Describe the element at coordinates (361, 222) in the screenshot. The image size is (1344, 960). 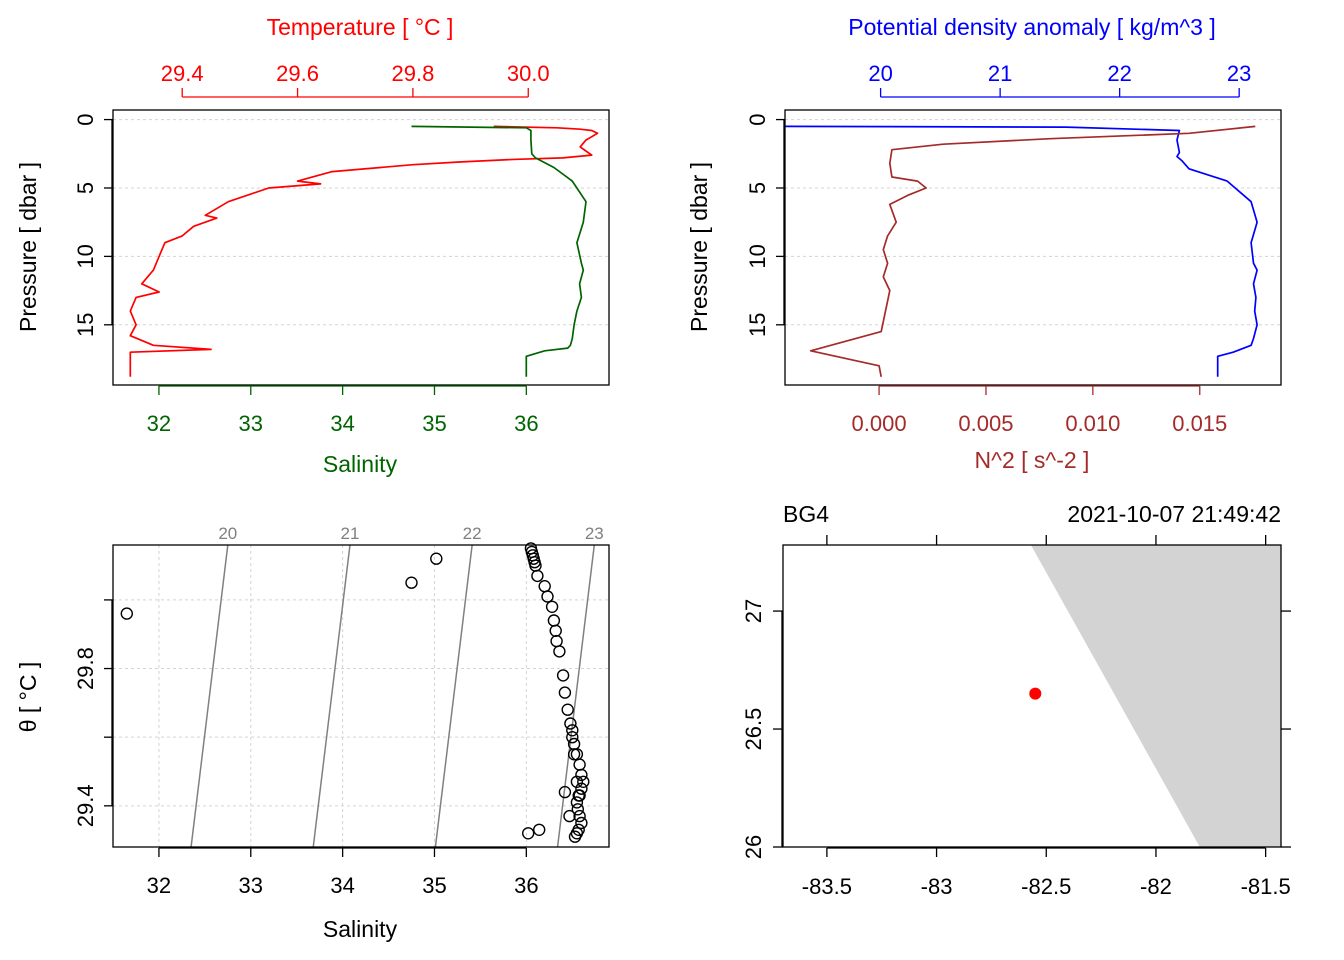
I see `profile-ts-grid` at that location.